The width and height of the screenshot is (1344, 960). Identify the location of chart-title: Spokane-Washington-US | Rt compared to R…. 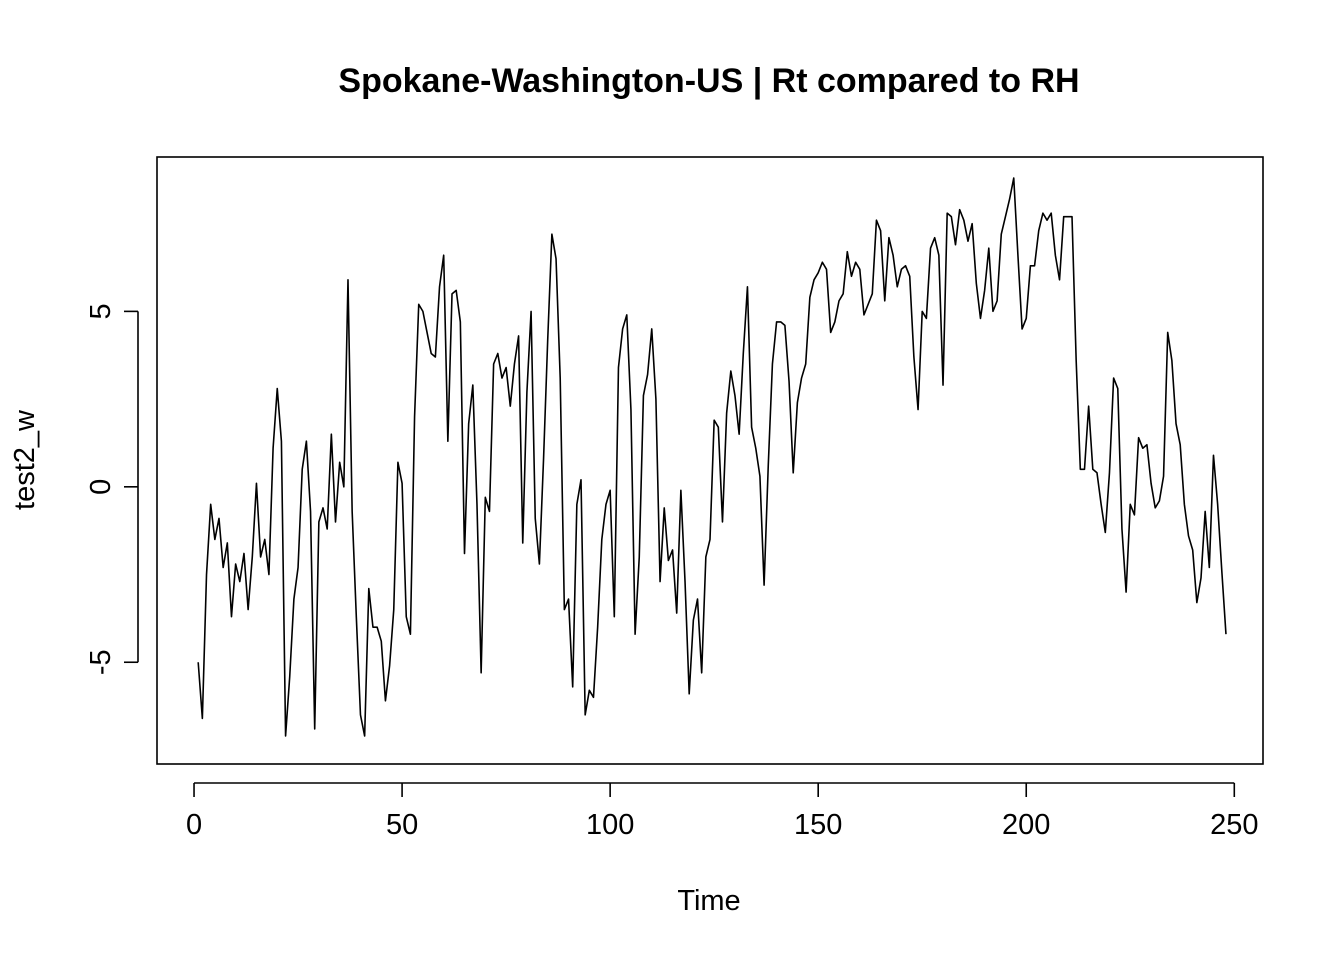
(708, 81).